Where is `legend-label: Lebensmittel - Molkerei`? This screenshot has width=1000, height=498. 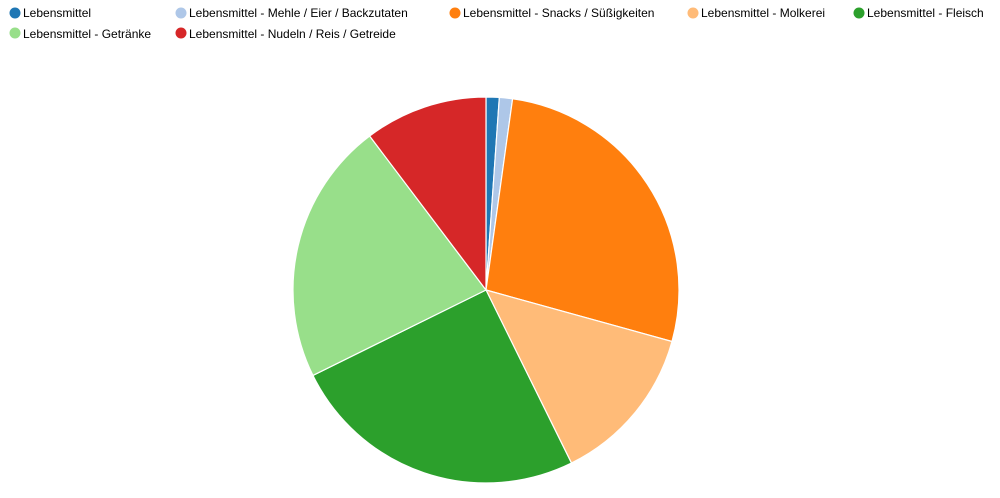 legend-label: Lebensmittel - Molkerei is located at coordinates (763, 13).